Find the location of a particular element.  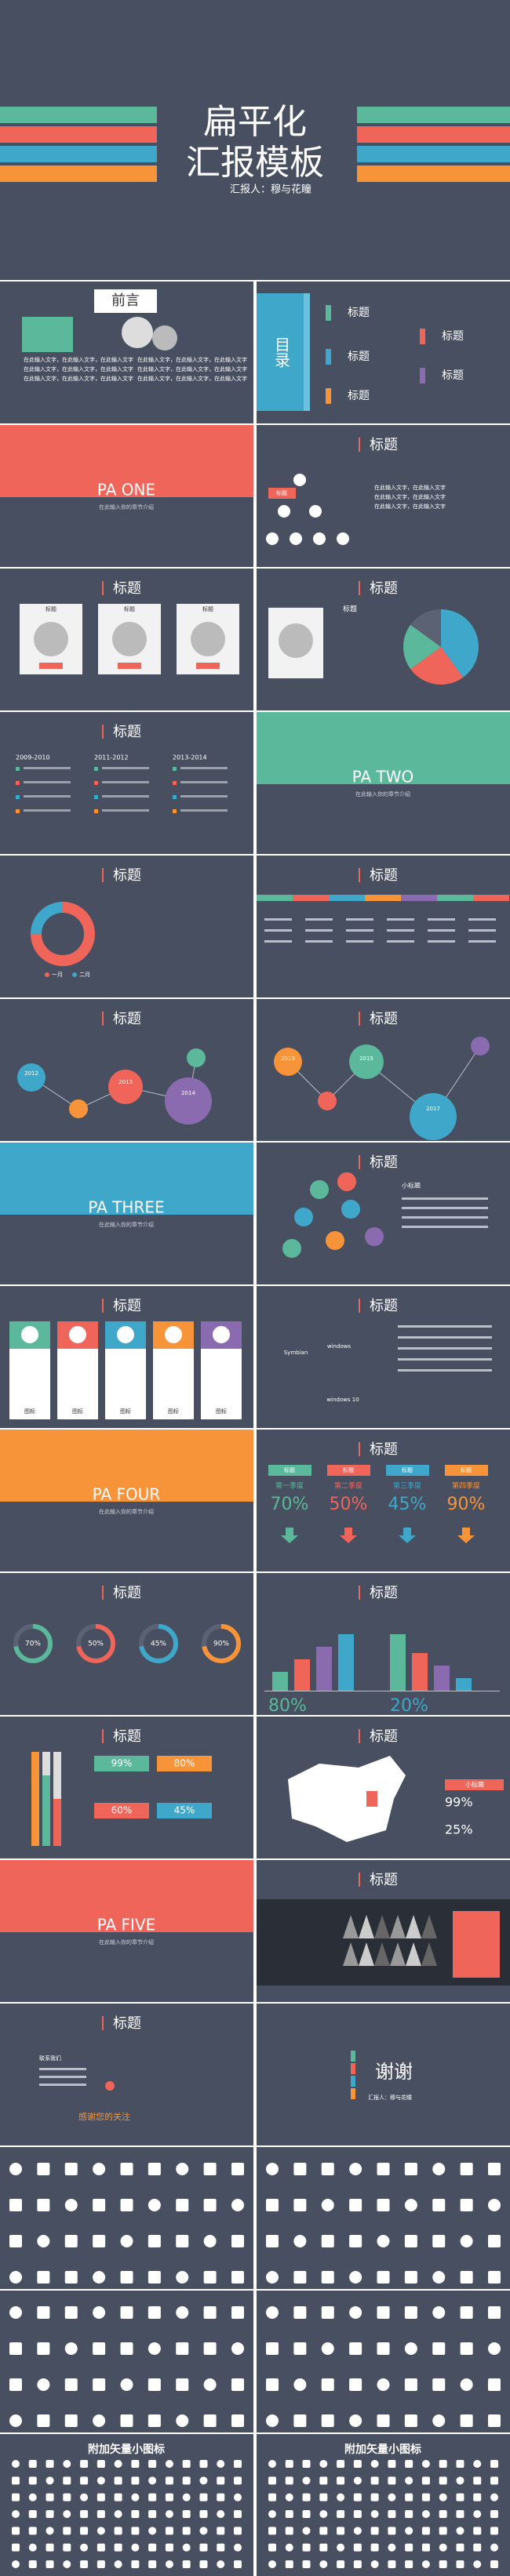

text: 2015 is located at coordinates (366, 1058).